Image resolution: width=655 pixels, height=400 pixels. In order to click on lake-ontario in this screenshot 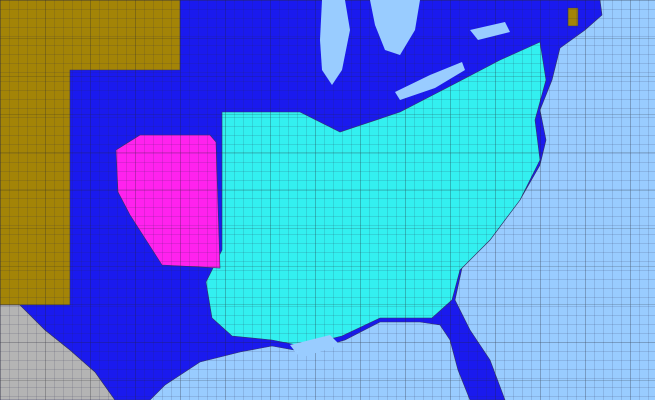, I will do `click(490, 31)`.